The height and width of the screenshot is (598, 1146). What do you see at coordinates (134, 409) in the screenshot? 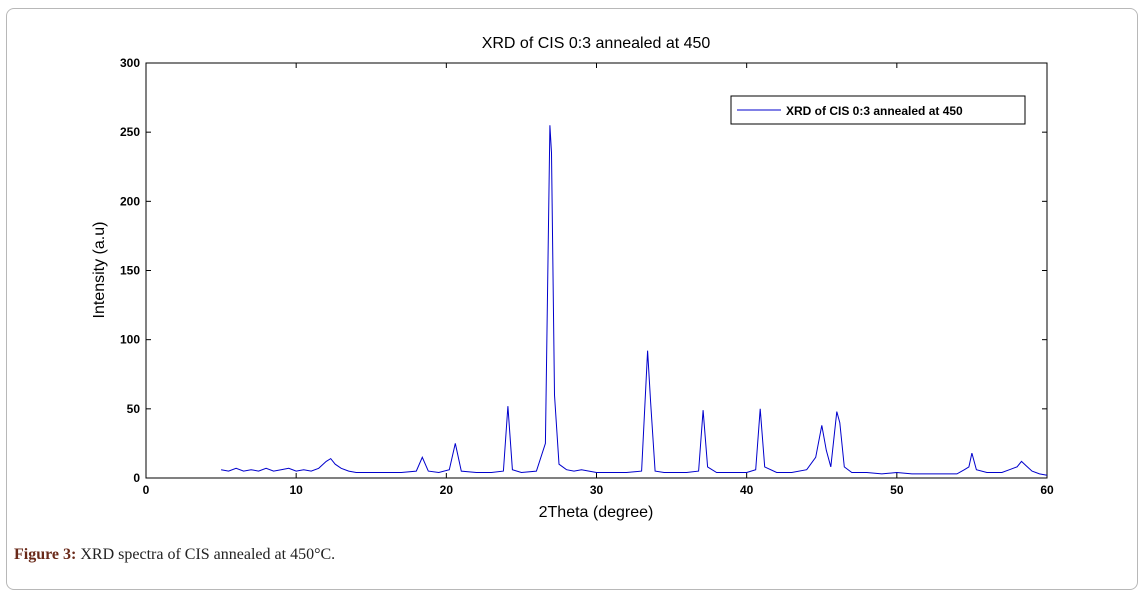
I see `y-tick-label: 50` at bounding box center [134, 409].